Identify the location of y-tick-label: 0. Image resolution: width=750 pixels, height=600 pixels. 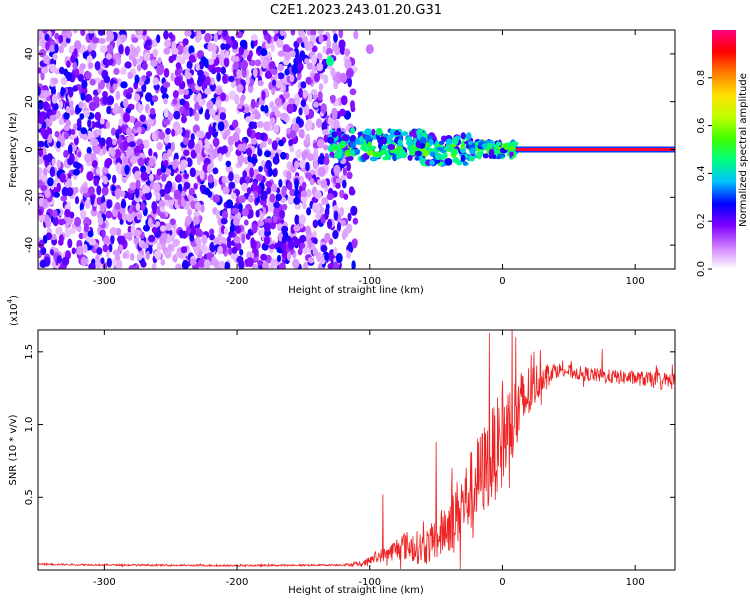
(29, 149).